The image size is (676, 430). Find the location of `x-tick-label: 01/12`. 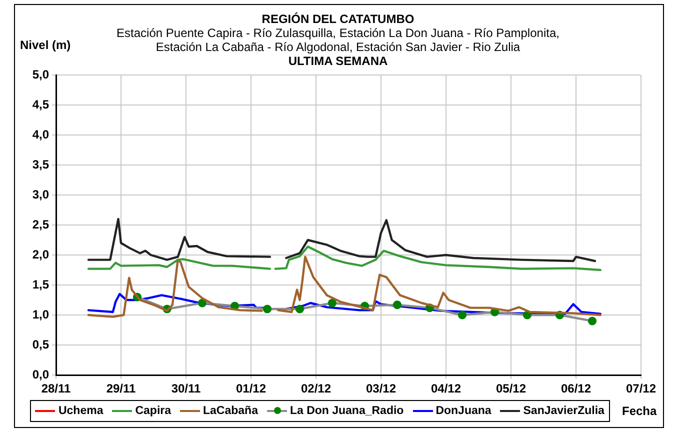

x-tick-label: 01/12 is located at coordinates (251, 389).